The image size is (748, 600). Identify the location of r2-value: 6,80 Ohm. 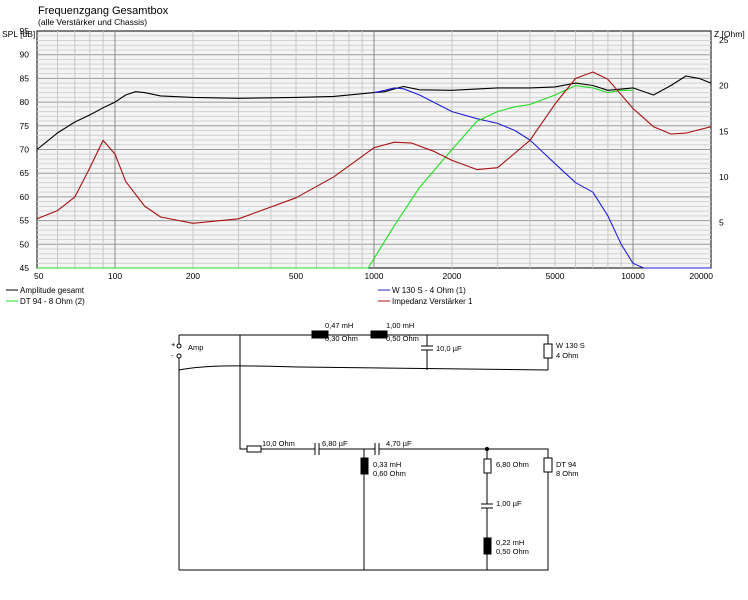
(512, 464).